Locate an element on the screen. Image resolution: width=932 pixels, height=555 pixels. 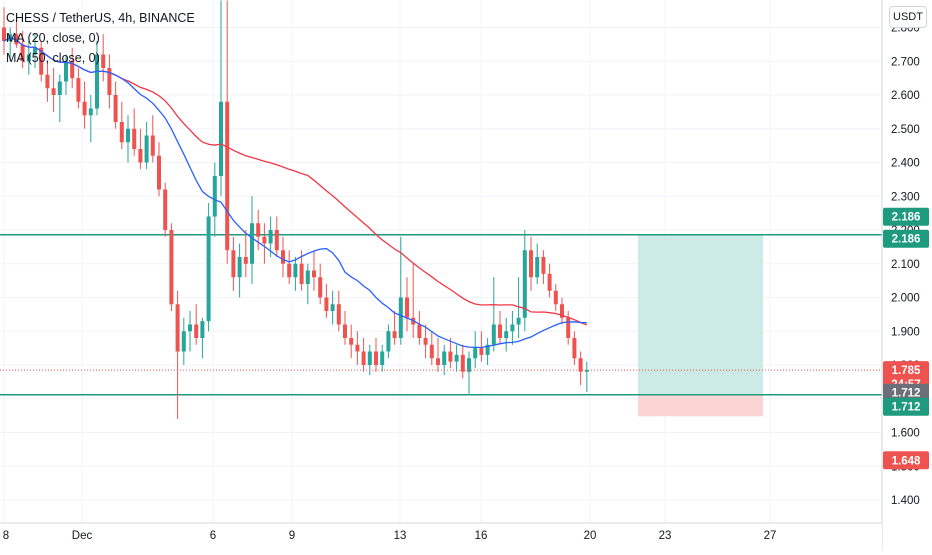
price-tag-label: 1.648 is located at coordinates (906, 461).